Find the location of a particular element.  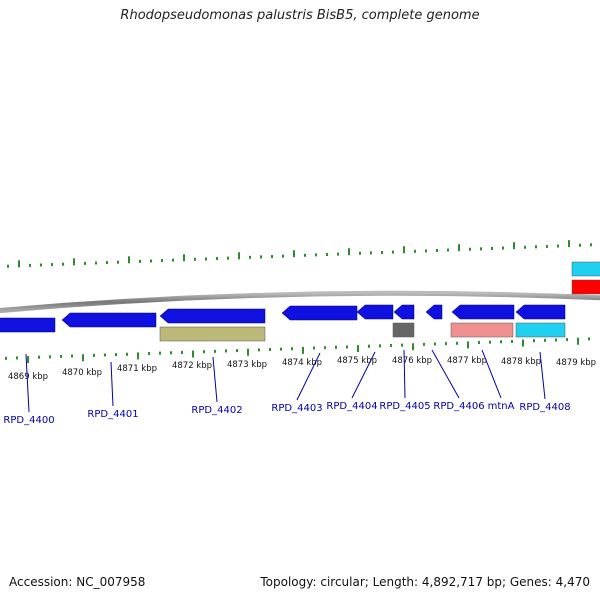

gene-label: RPD_4402 is located at coordinates (216, 410).